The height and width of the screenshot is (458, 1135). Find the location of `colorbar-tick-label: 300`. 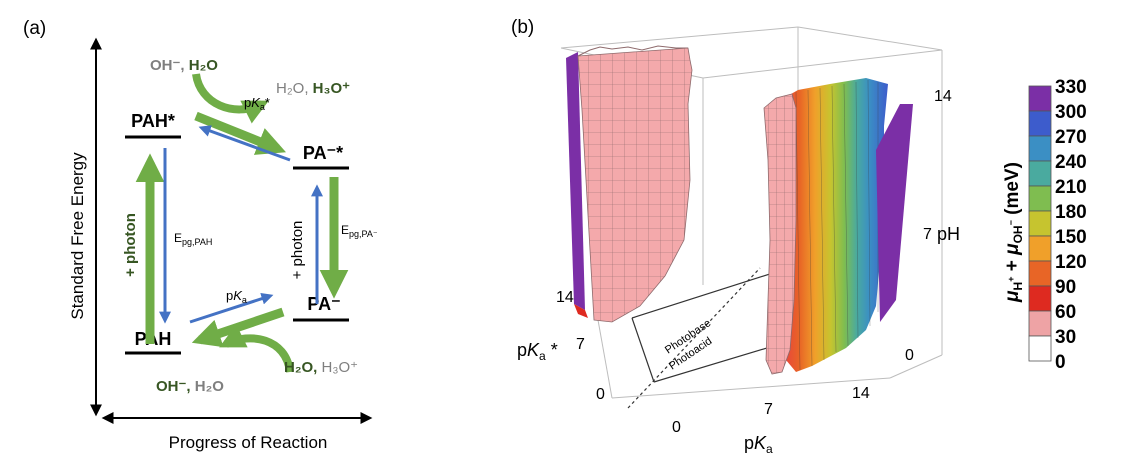

colorbar-tick-label: 300 is located at coordinates (1071, 112).